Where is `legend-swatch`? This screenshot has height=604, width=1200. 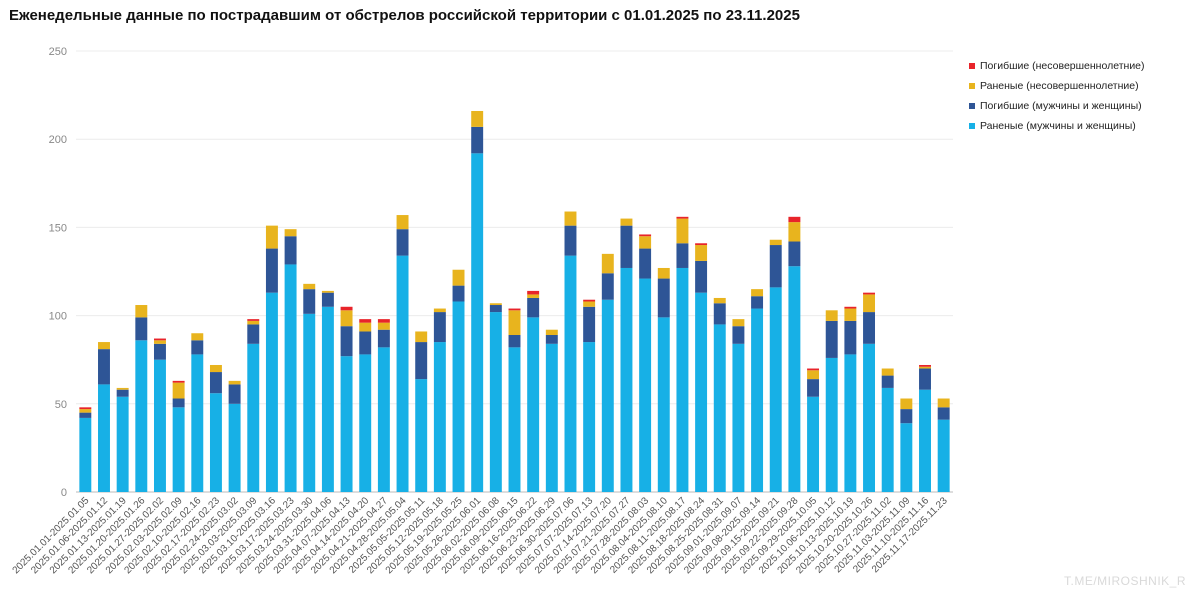
legend-swatch is located at coordinates (972, 126).